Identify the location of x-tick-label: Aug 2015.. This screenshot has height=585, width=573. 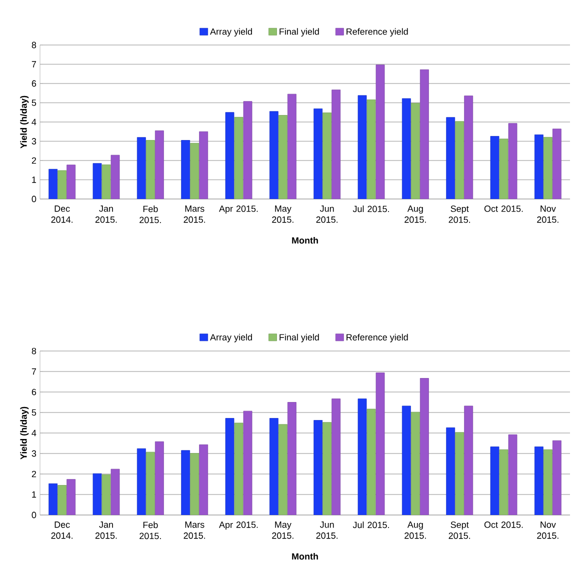
(415, 530).